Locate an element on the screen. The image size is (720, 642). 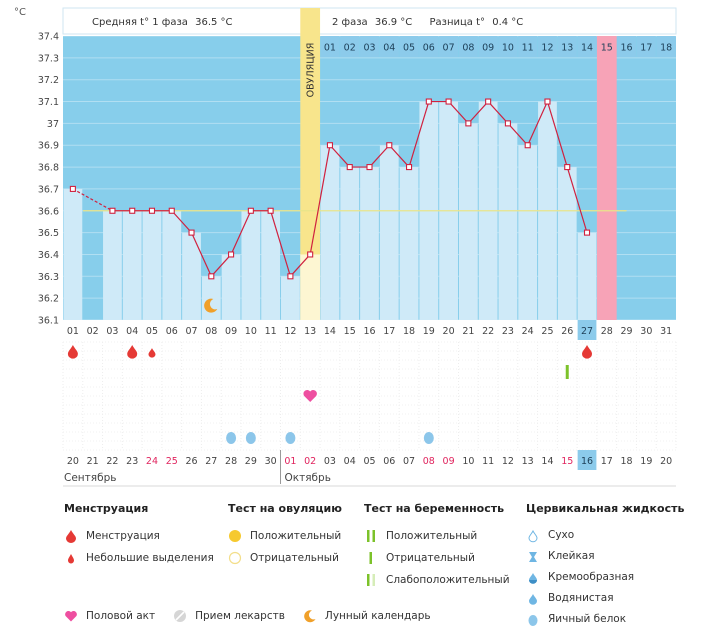
cycle-day-label: 12 is located at coordinates (290, 331).